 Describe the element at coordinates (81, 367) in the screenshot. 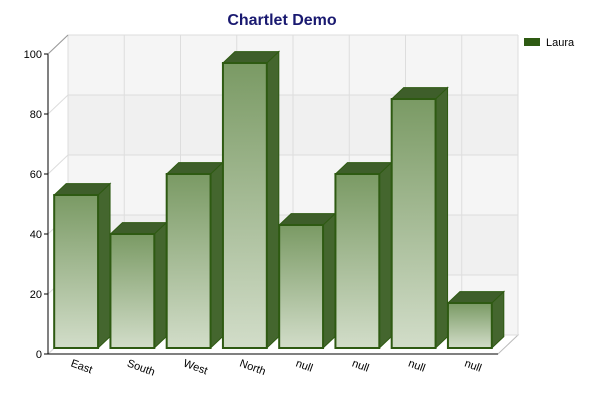

I see `x-tick-label: East` at that location.